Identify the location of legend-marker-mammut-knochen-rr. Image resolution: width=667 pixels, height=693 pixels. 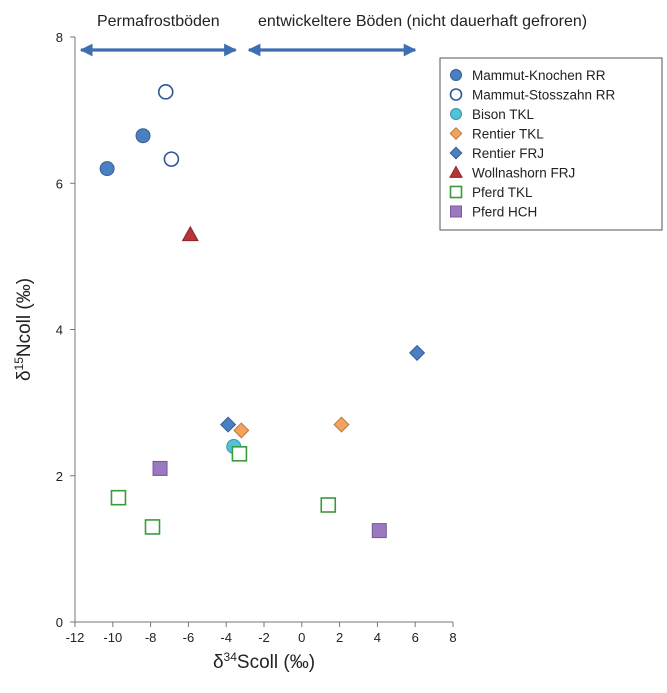
(456, 75).